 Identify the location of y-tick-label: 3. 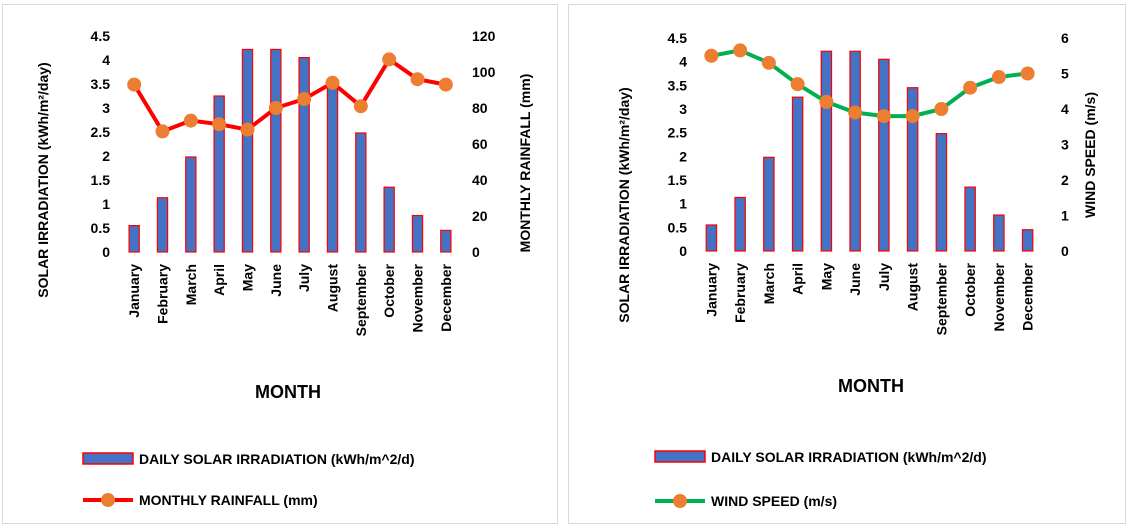
(106, 108).